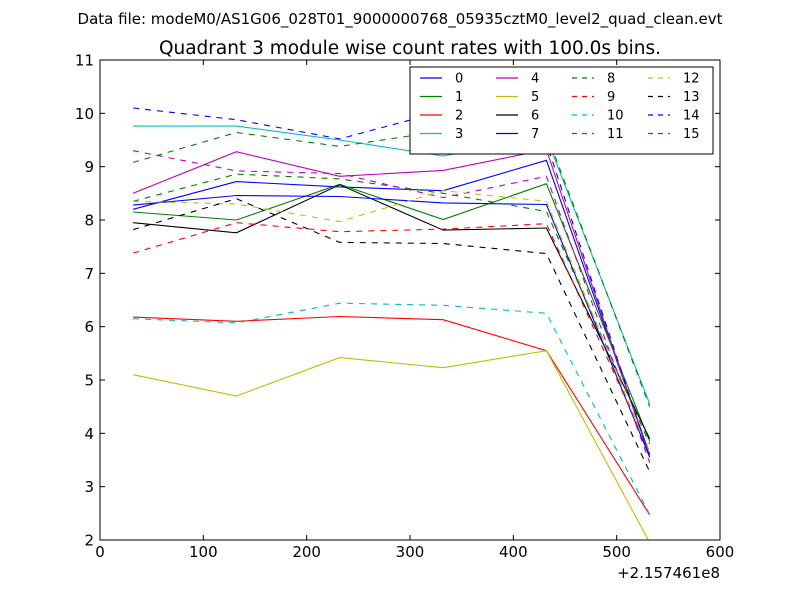 This screenshot has height=600, width=800. I want to click on legend-label-7: 7, so click(535, 134).